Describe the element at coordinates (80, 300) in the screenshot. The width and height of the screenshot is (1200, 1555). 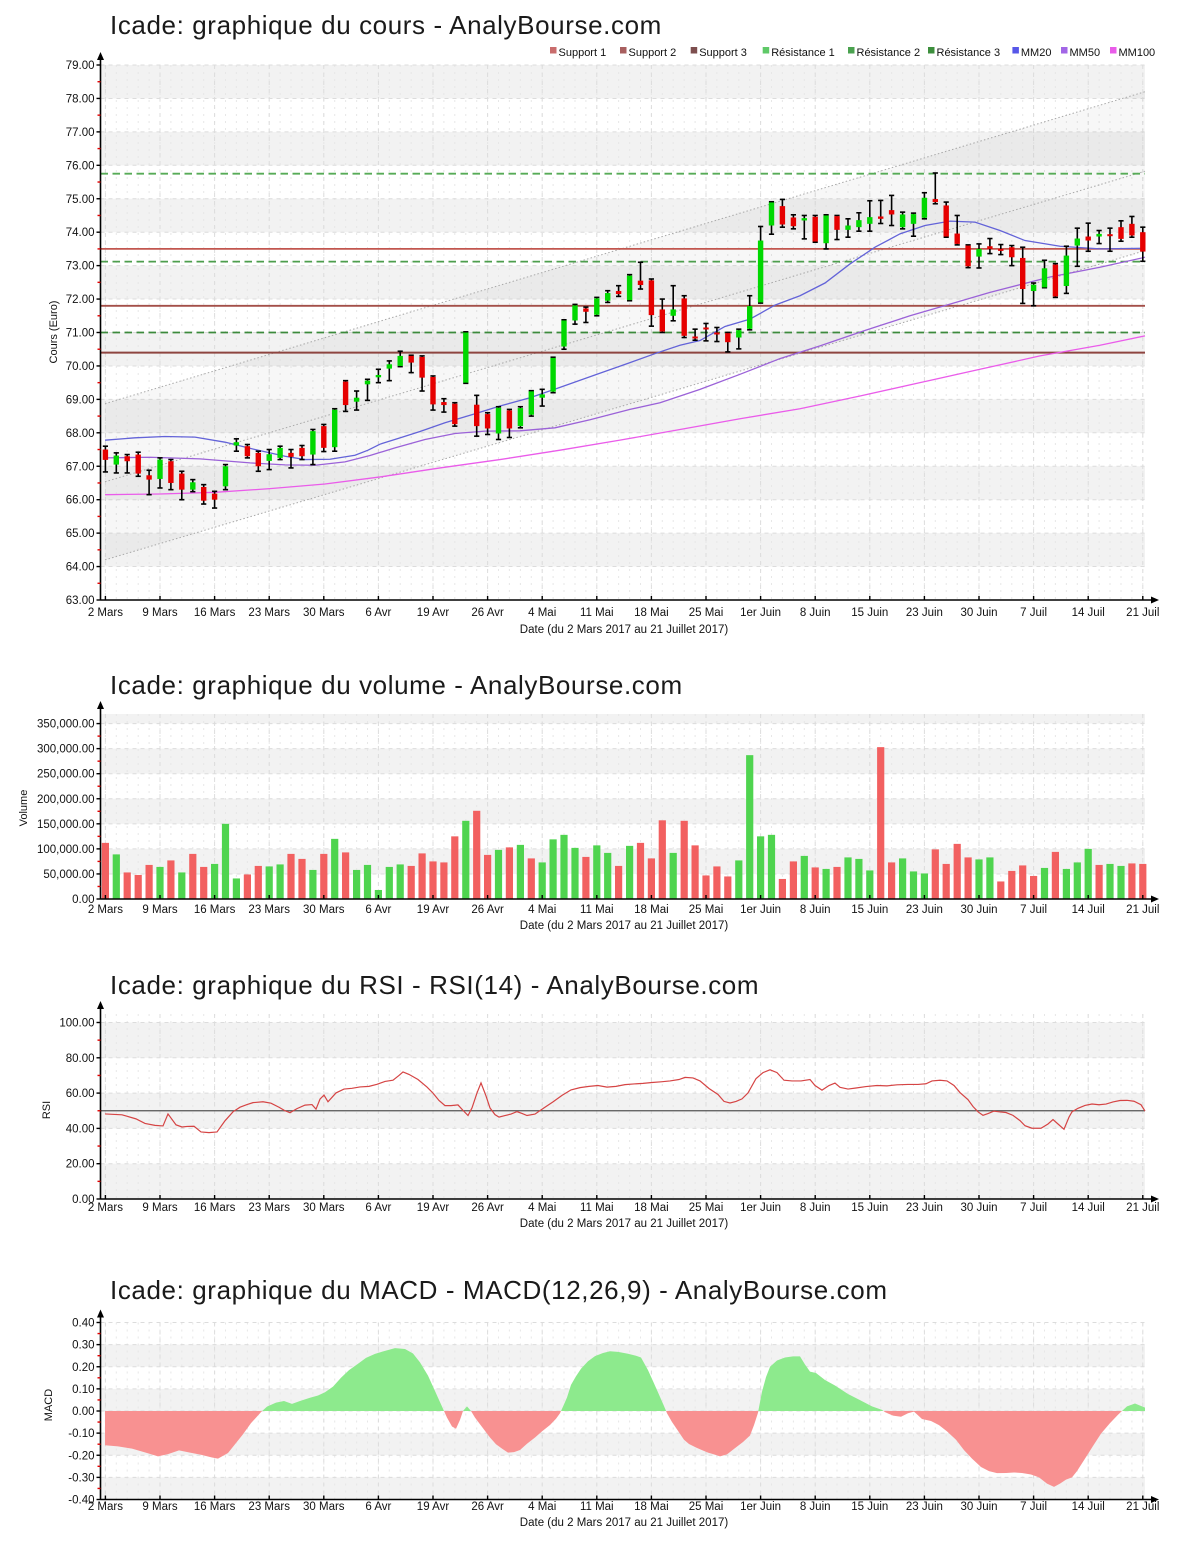
I see `svg-text: 72.00` at that location.